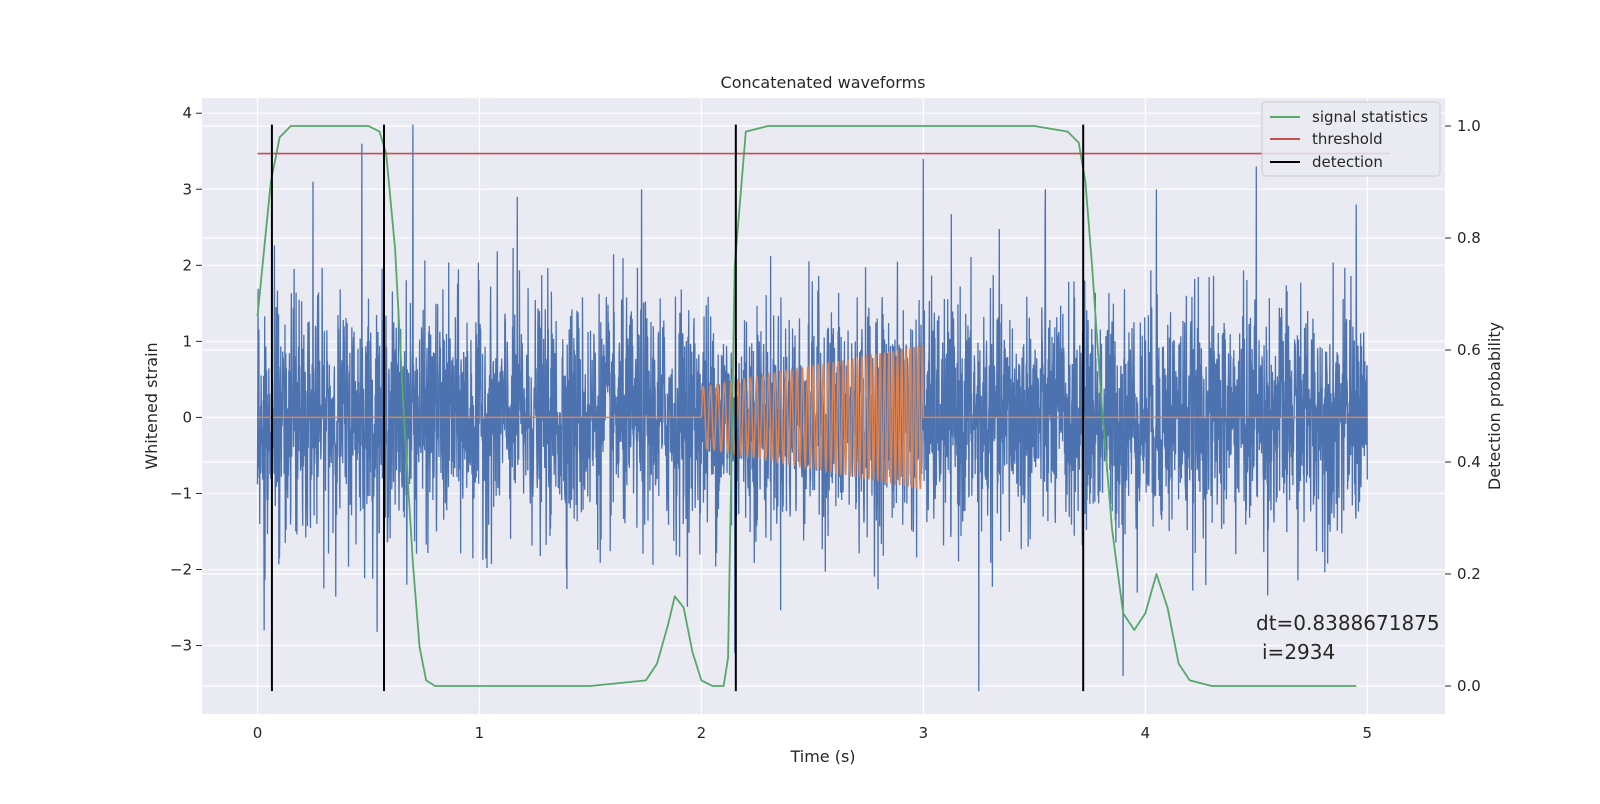 The height and width of the screenshot is (804, 1600). I want to click on y-tick-label: −2, so click(181, 570).